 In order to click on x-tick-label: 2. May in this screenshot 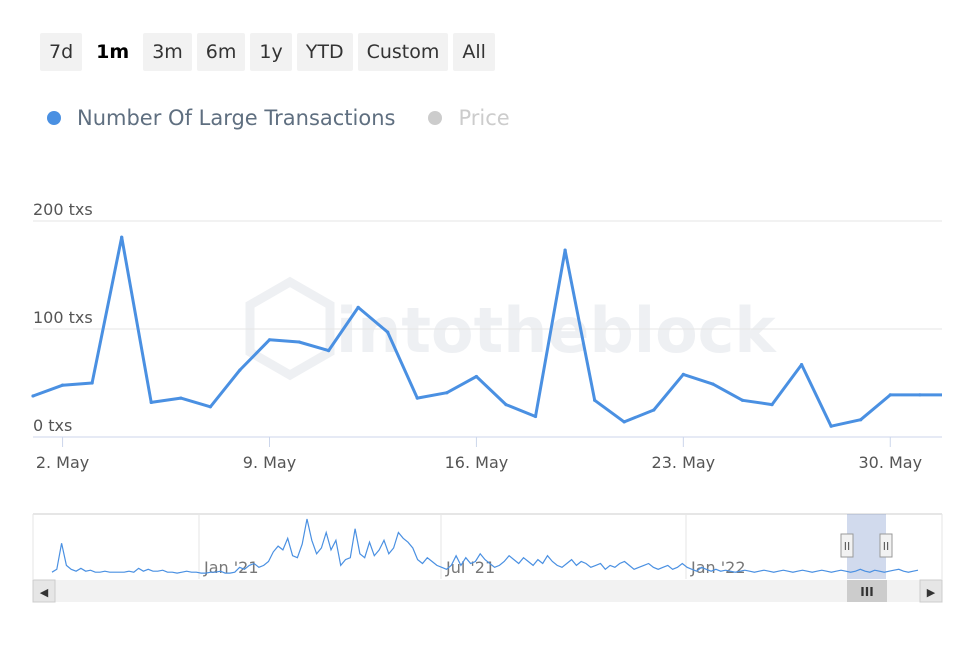, I will do `click(62, 462)`.